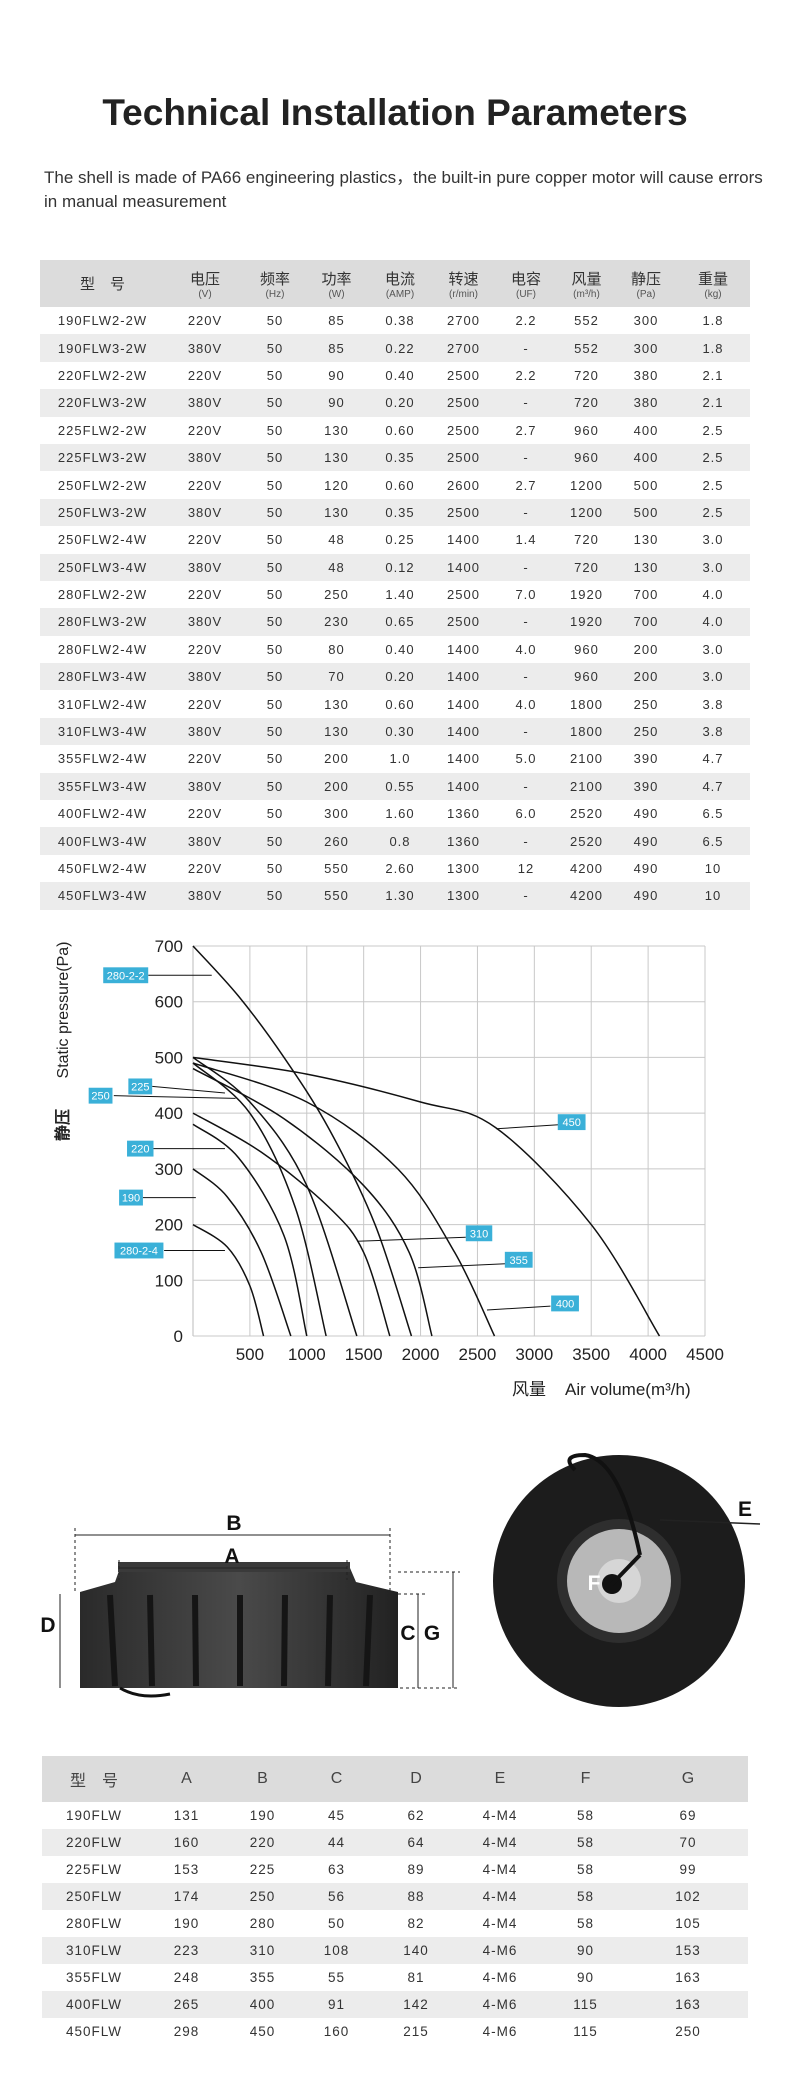 Image resolution: width=790 pixels, height=2076 pixels. Describe the element at coordinates (395, 430) in the screenshot. I see `table-row: 225FLW2-2W 220V 50 130 0.60 2500 2.7 960 400 2.5` at that location.